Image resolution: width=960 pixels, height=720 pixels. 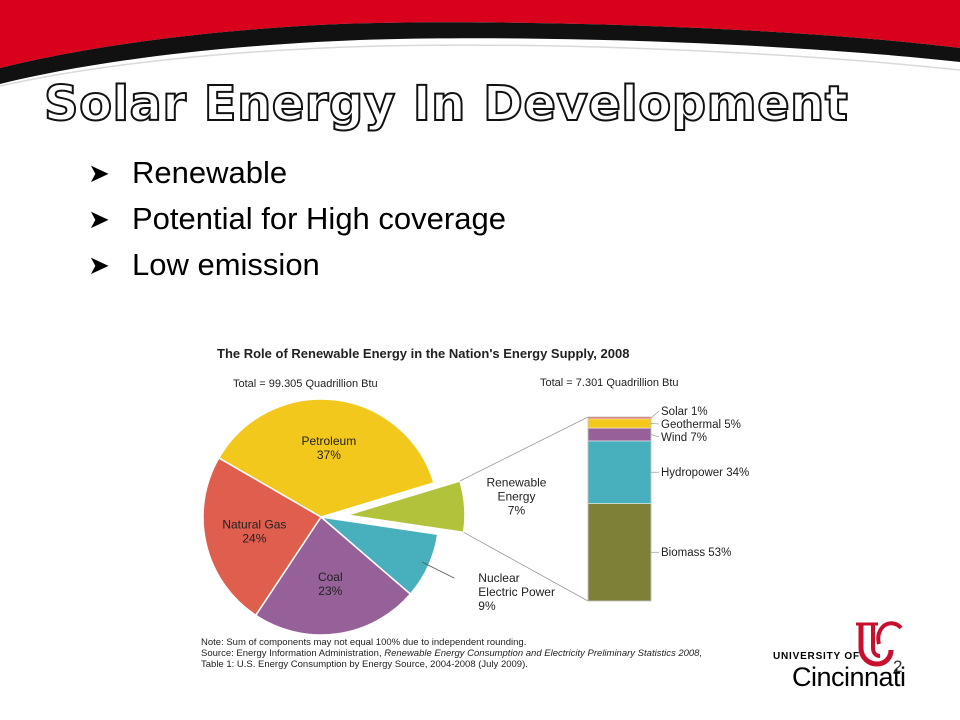 I want to click on pie-label-line: 9%, so click(x=487, y=606).